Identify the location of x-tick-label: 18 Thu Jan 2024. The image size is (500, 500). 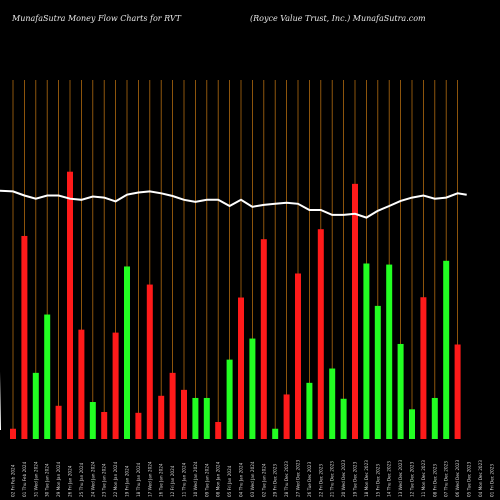
(138, 479).